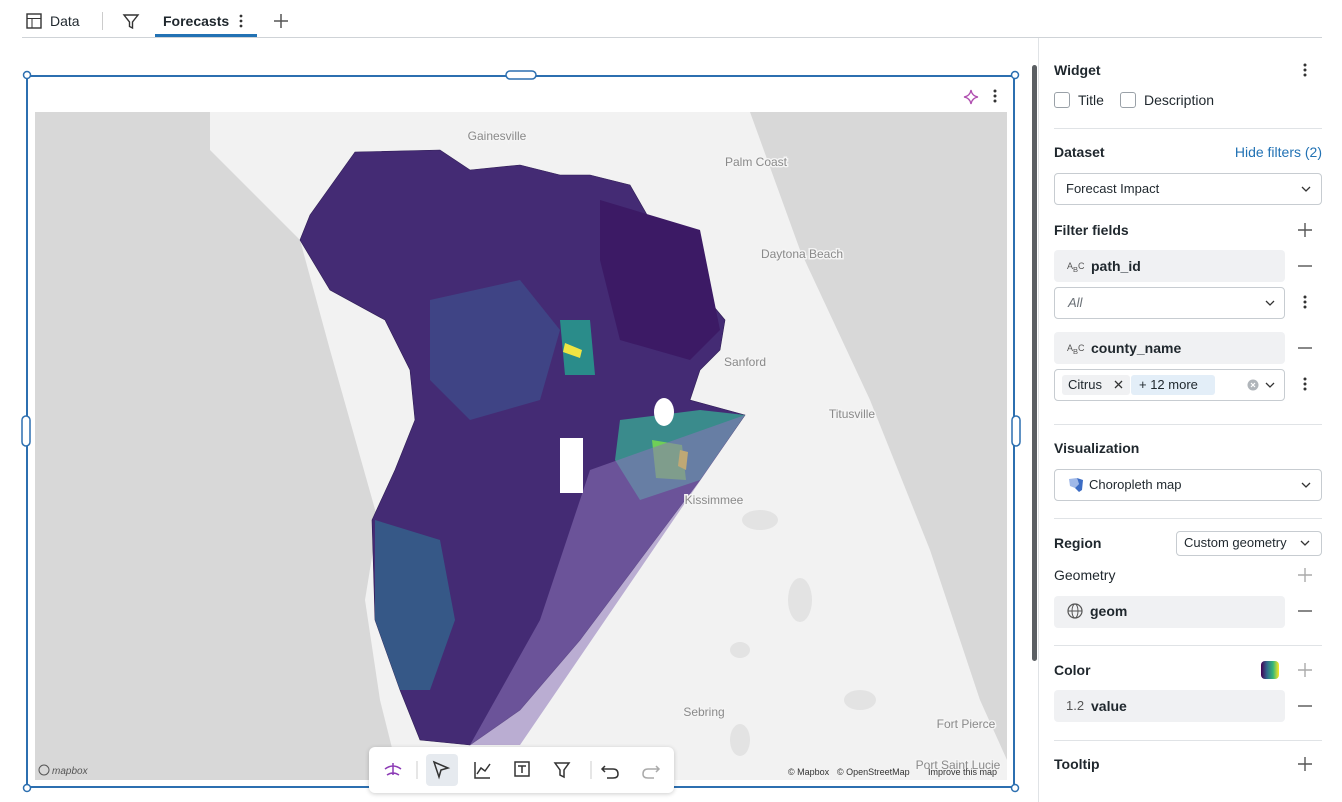 This screenshot has height=802, width=1342. Describe the element at coordinates (44, 770) in the screenshot. I see `mapbox-logo-mark` at that location.